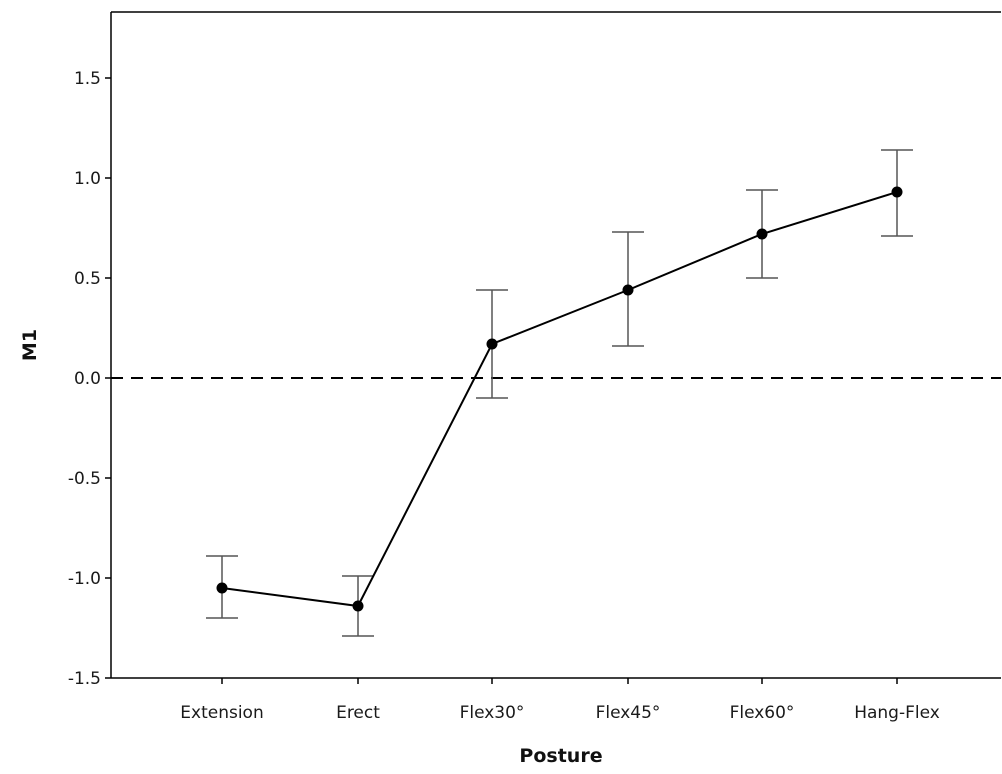  What do you see at coordinates (87, 79) in the screenshot?
I see `y-tick-label: 1.5` at bounding box center [87, 79].